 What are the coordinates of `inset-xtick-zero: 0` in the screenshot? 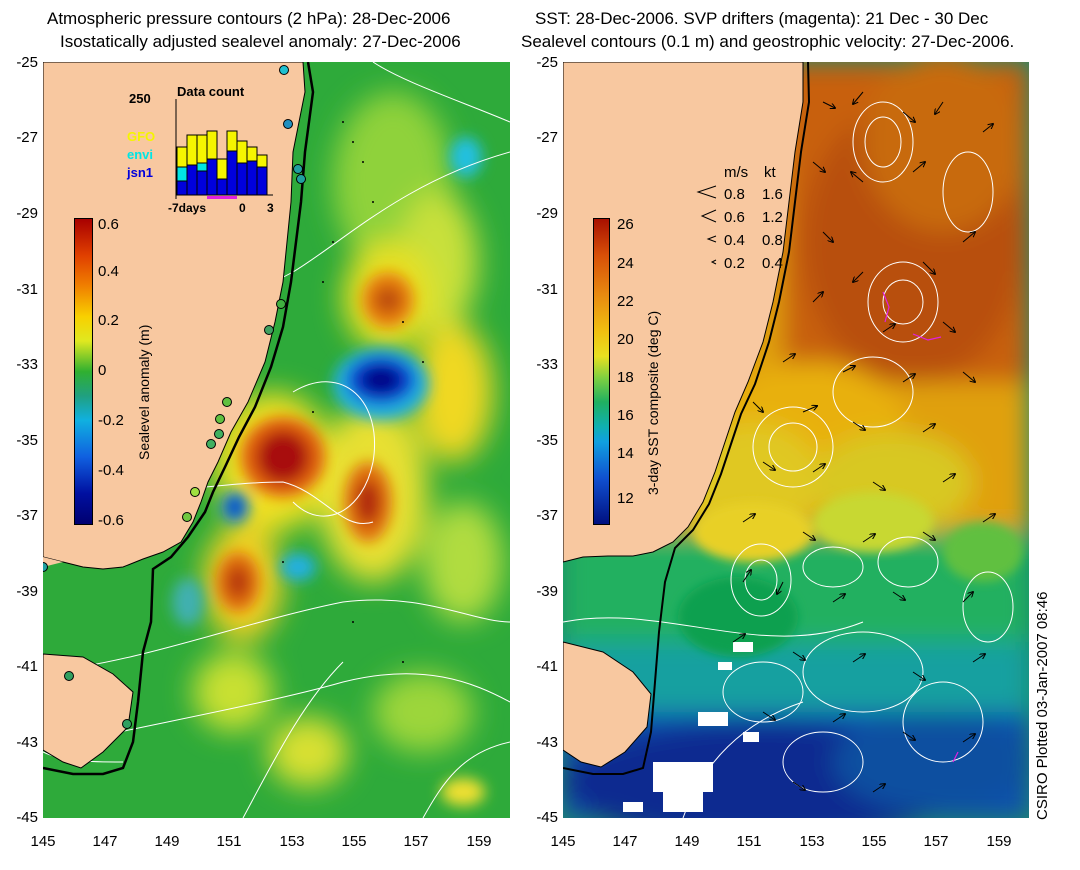 It's located at (242, 208).